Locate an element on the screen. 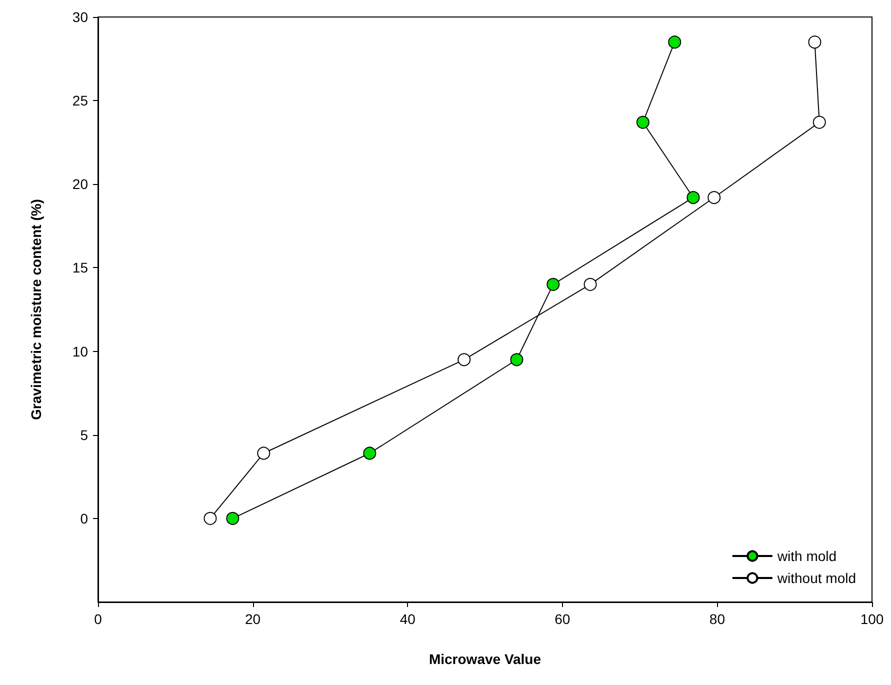 This screenshot has height=685, width=891. y-tick-label: 25 is located at coordinates (80, 100).